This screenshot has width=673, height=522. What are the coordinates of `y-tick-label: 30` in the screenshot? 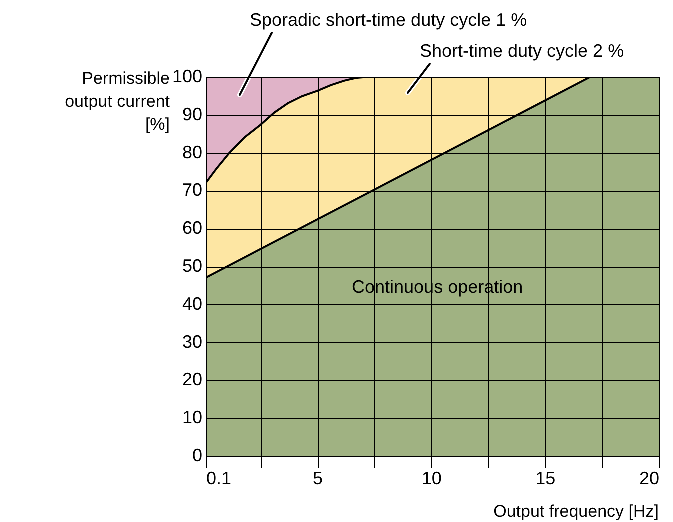 It's located at (192, 342).